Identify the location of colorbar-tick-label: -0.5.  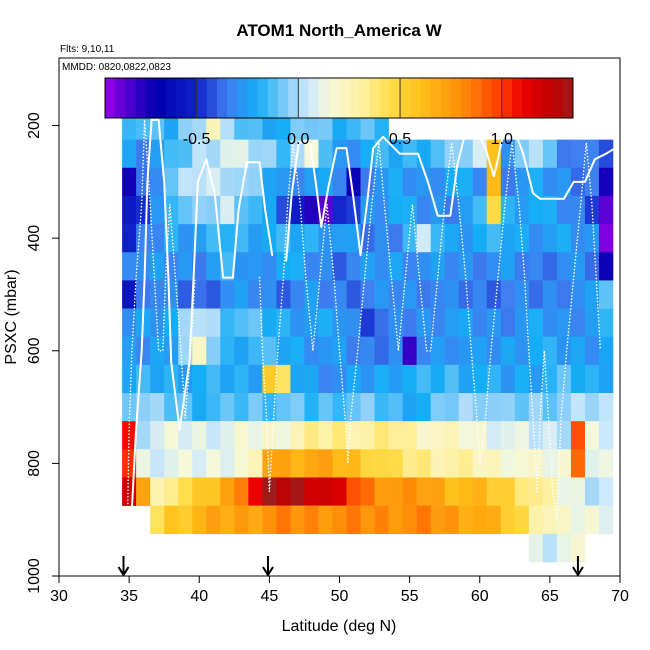
(197, 139).